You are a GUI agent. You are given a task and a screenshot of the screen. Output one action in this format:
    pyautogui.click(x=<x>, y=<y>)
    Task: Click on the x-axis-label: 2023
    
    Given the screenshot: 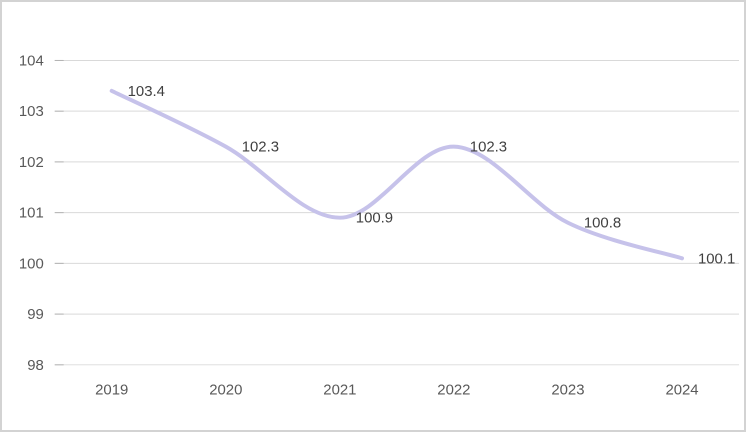 What is the action you would take?
    pyautogui.click(x=567, y=390)
    